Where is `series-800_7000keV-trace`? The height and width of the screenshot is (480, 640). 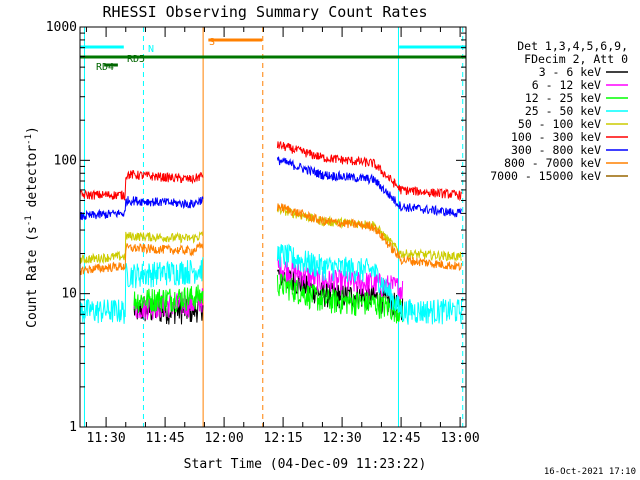 series-800_7000keV-trace is located at coordinates (271, 239).